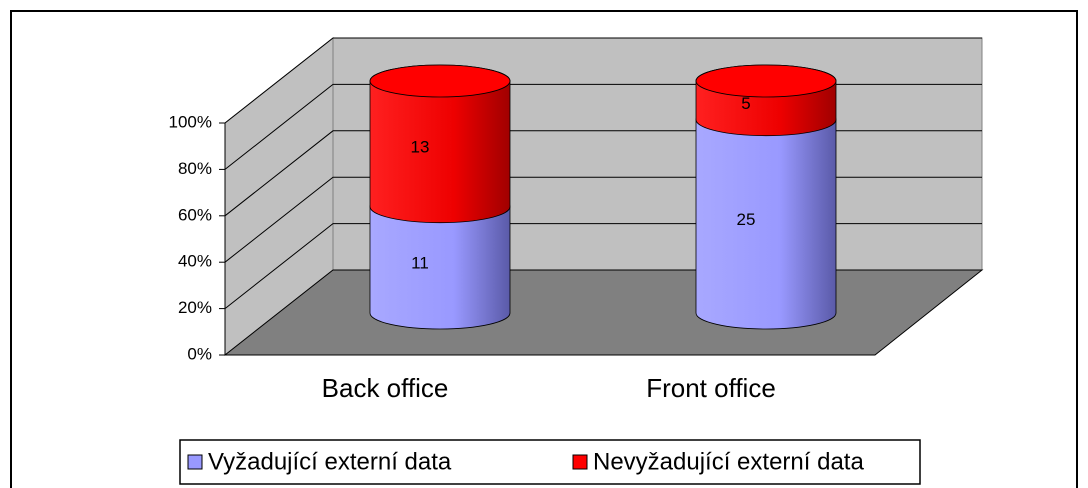 The image size is (1088, 488). What do you see at coordinates (385, 388) in the screenshot?
I see `x-tick-label: Back office` at bounding box center [385, 388].